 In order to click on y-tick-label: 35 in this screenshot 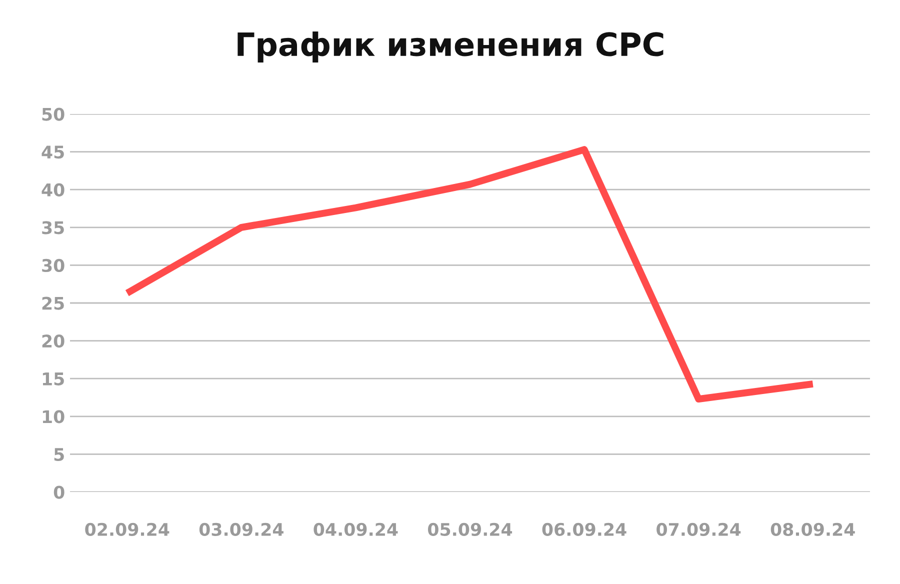, I will do `click(53, 227)`.